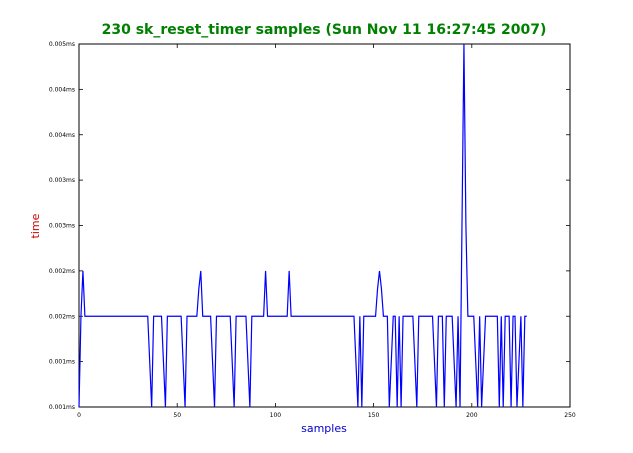 The width and height of the screenshot is (633, 453). Describe the element at coordinates (79, 415) in the screenshot. I see `x-tick-label: 0` at that location.